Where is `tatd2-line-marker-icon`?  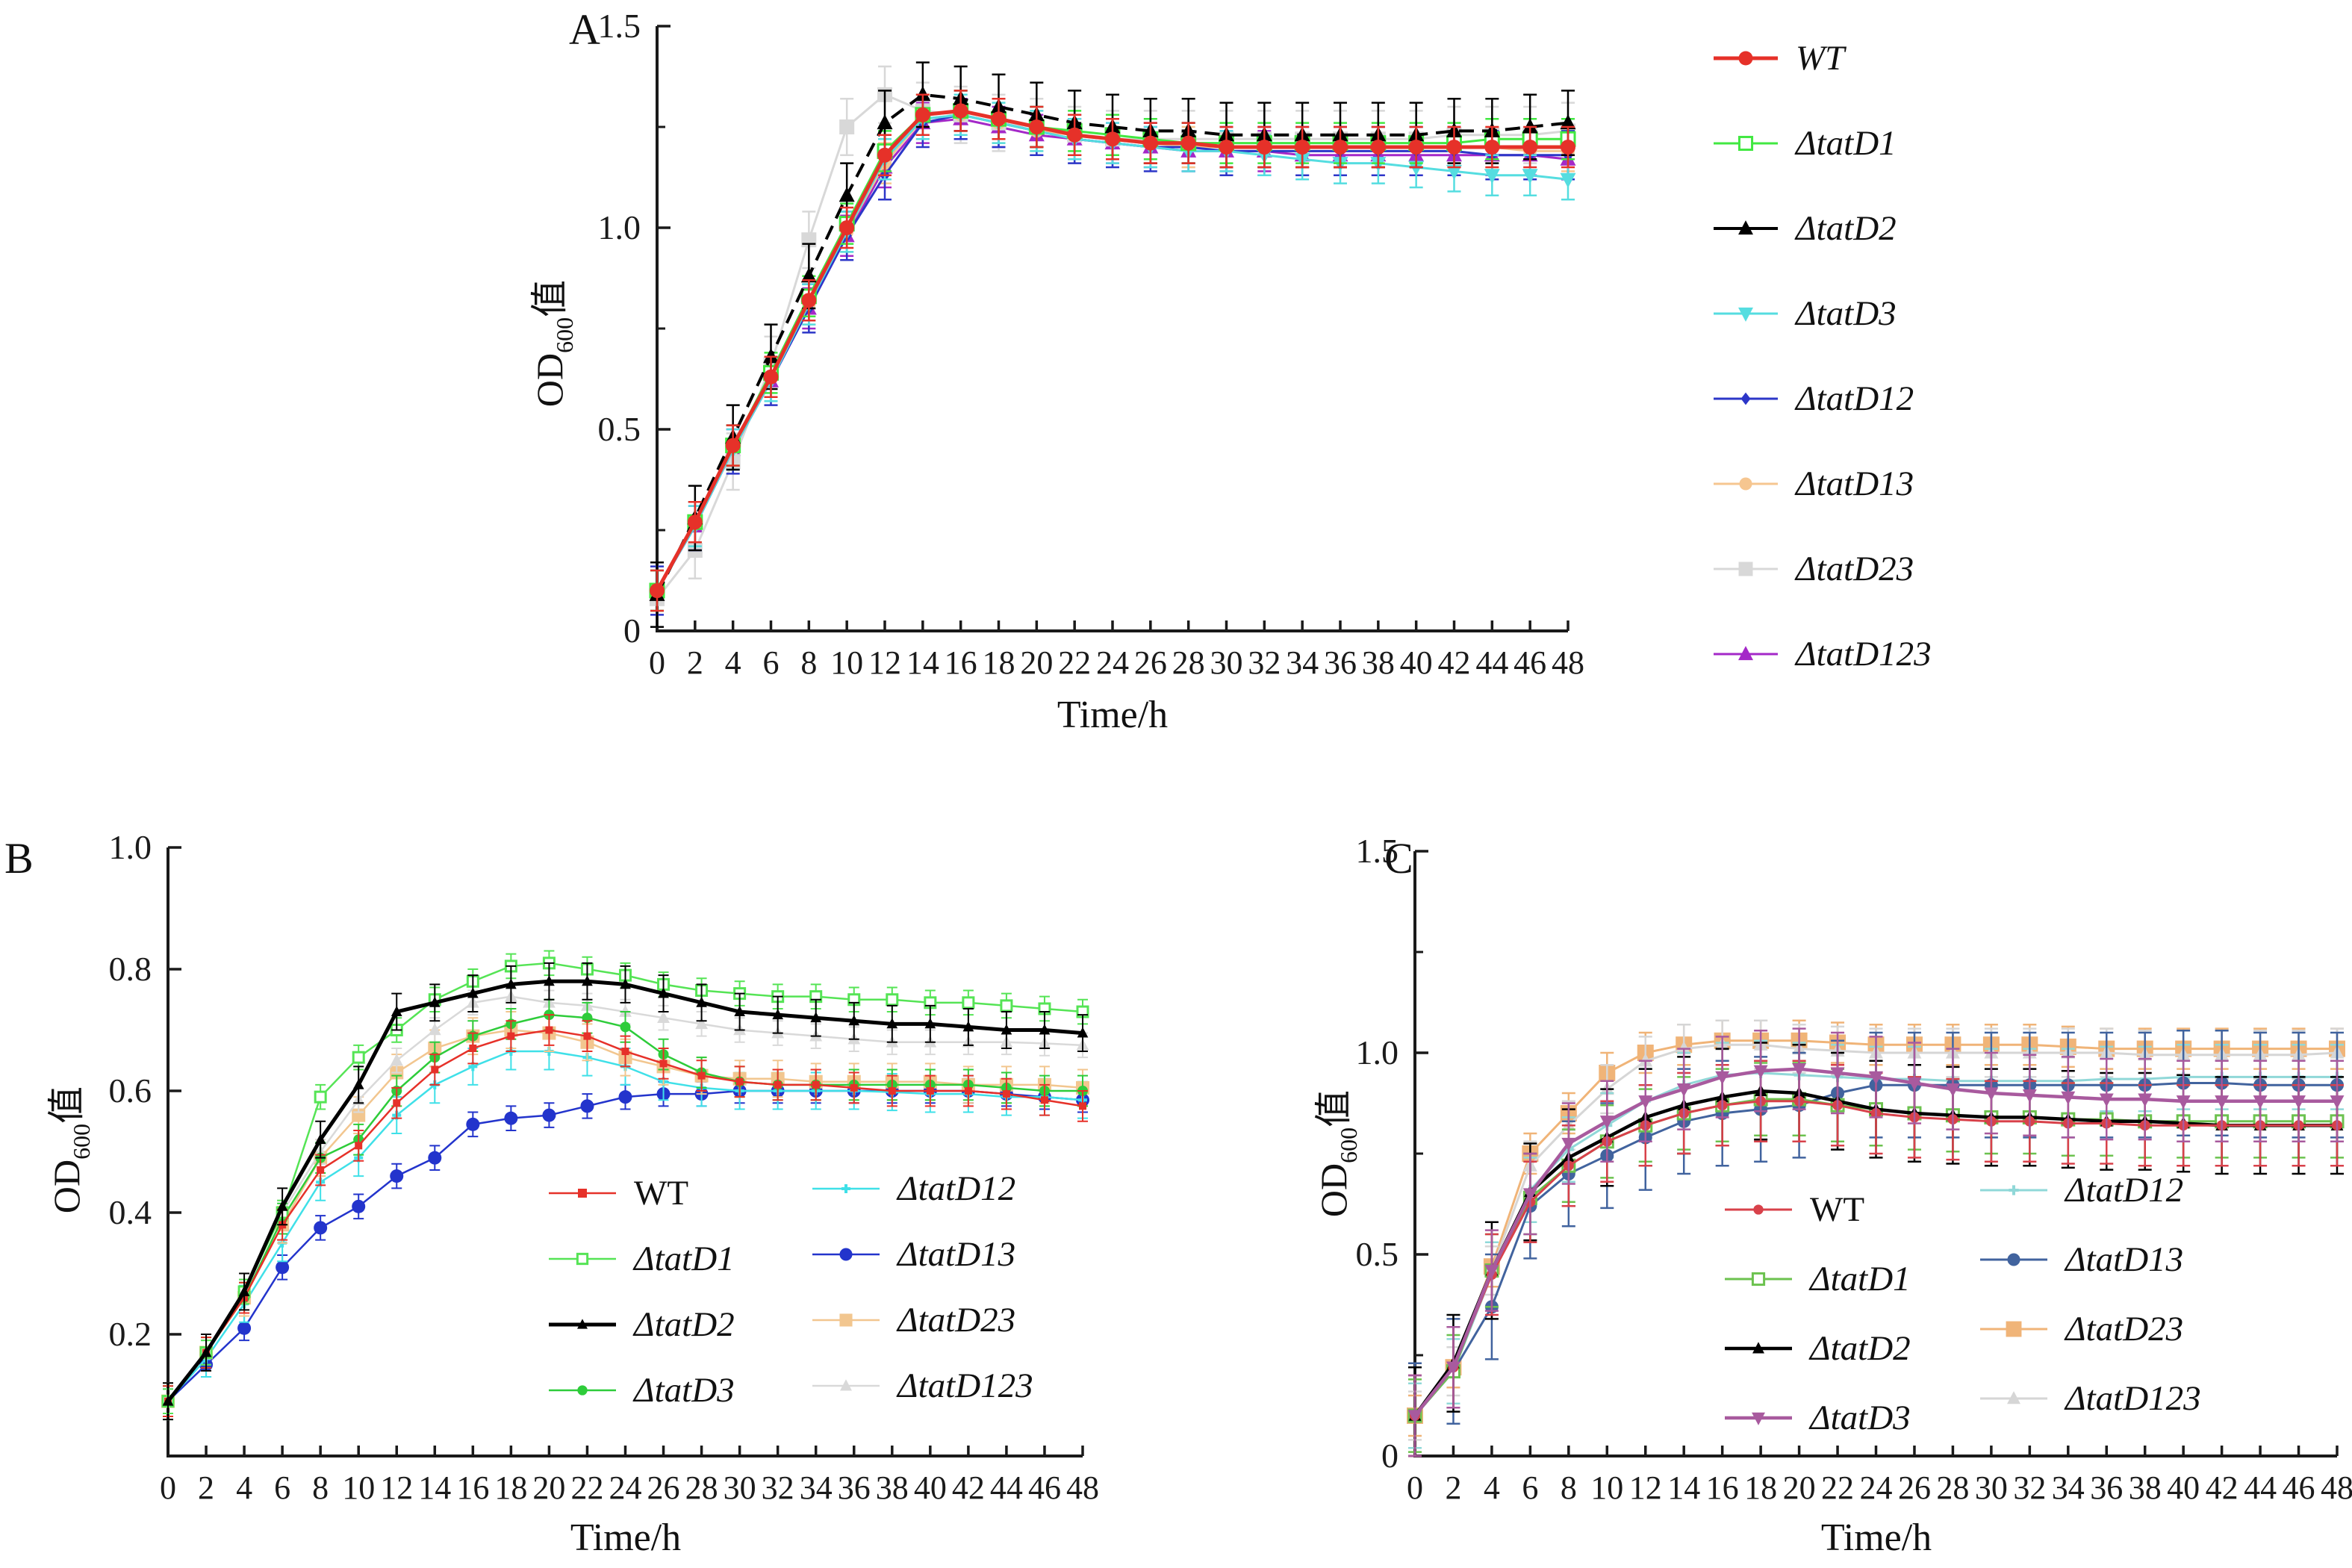
tatd2-line-marker-icon is located at coordinates (1746, 227).